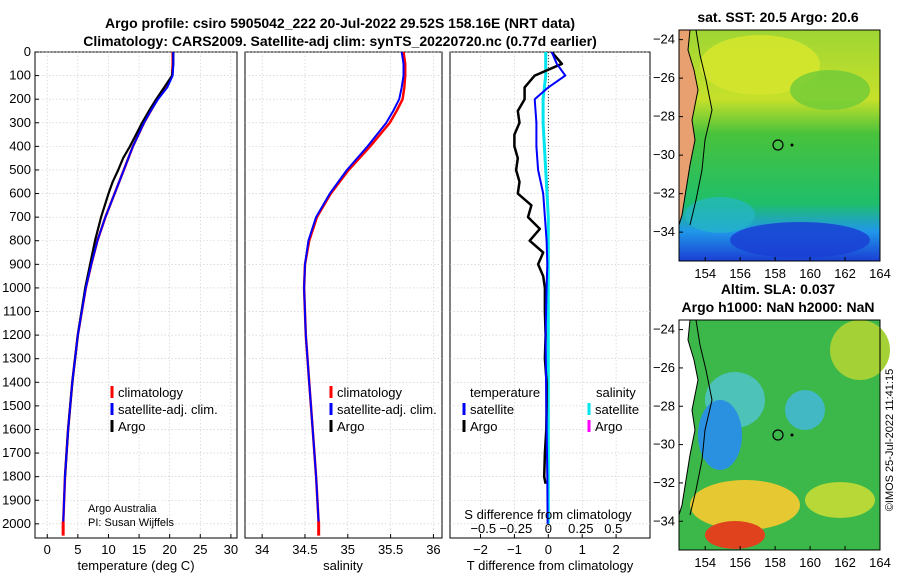 Image resolution: width=900 pixels, height=580 pixels. What do you see at coordinates (778, 435) in the screenshot?
I see `sla-profile-marker` at bounding box center [778, 435].